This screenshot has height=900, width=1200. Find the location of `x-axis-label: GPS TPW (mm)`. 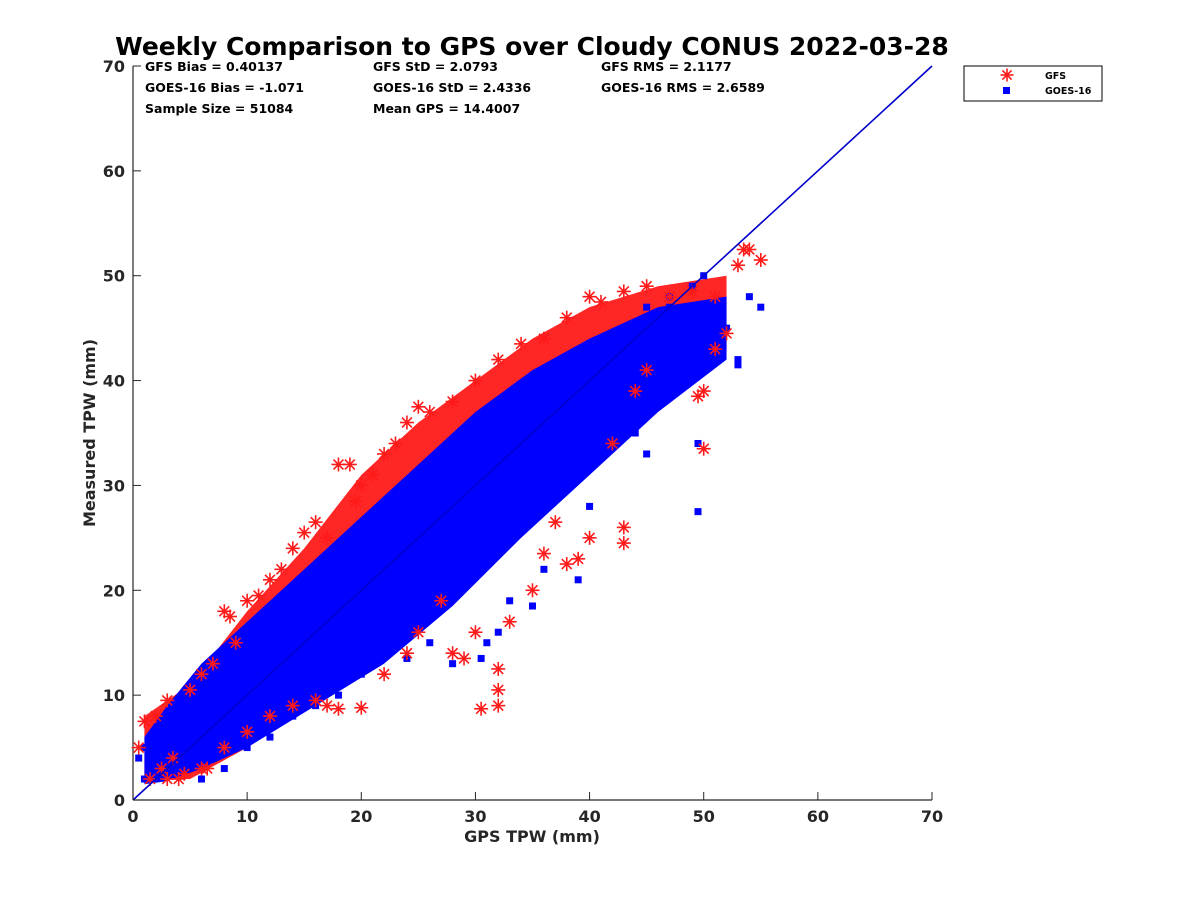

x-axis-label: GPS TPW (mm) is located at coordinates (532, 836).